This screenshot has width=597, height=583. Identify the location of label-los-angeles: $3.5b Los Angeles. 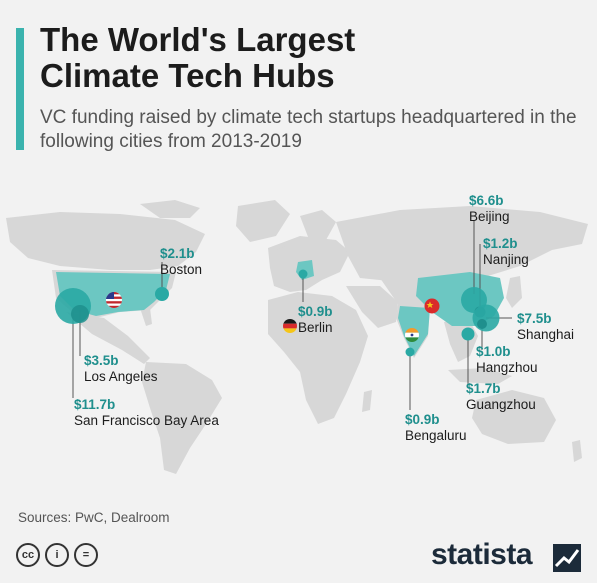
(121, 369).